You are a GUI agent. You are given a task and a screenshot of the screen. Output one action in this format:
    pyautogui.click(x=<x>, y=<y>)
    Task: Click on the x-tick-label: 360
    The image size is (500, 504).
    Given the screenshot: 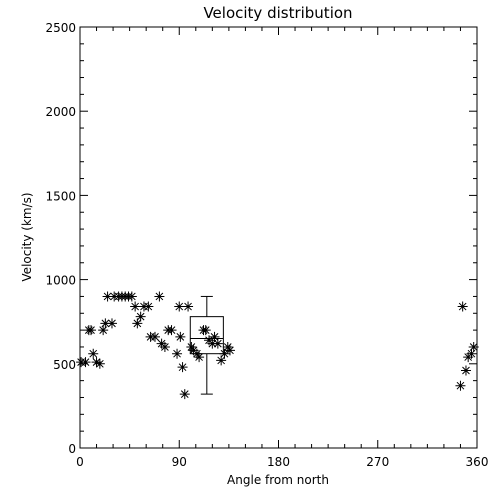 What is the action you would take?
    pyautogui.click(x=477, y=462)
    